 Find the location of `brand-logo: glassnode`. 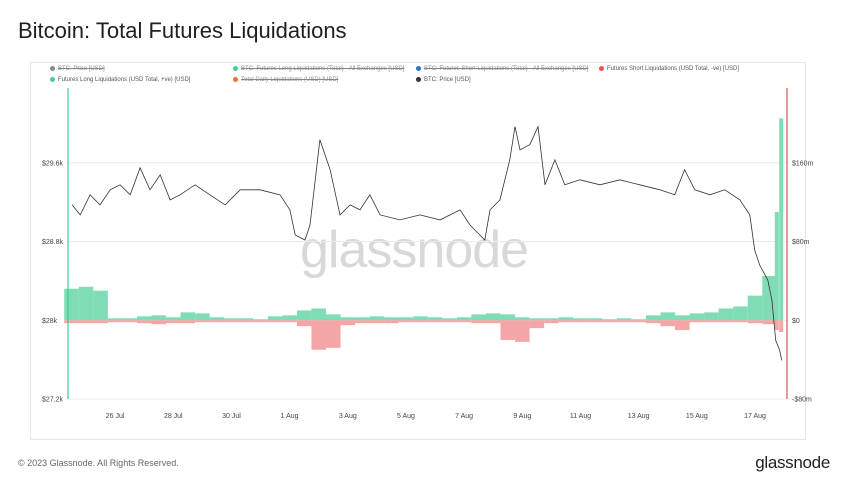

brand-logo: glassnode is located at coordinates (792, 462).